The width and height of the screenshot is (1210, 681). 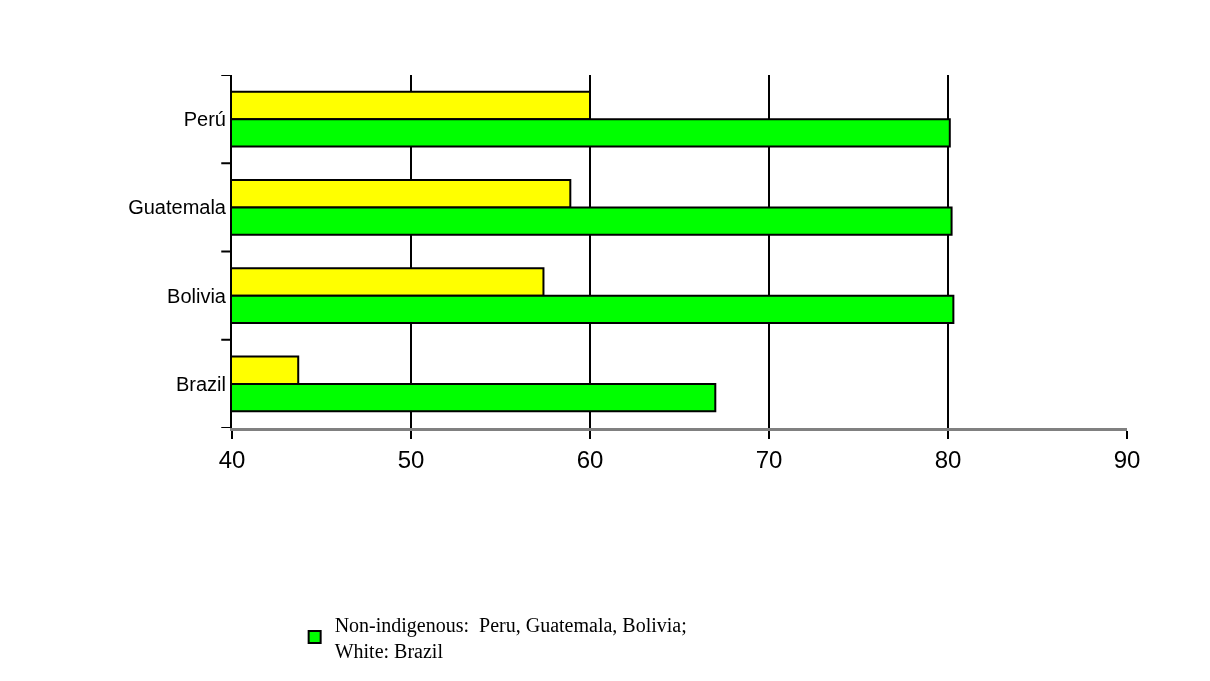 I want to click on y-tick-label: Brazil, so click(x=200, y=383).